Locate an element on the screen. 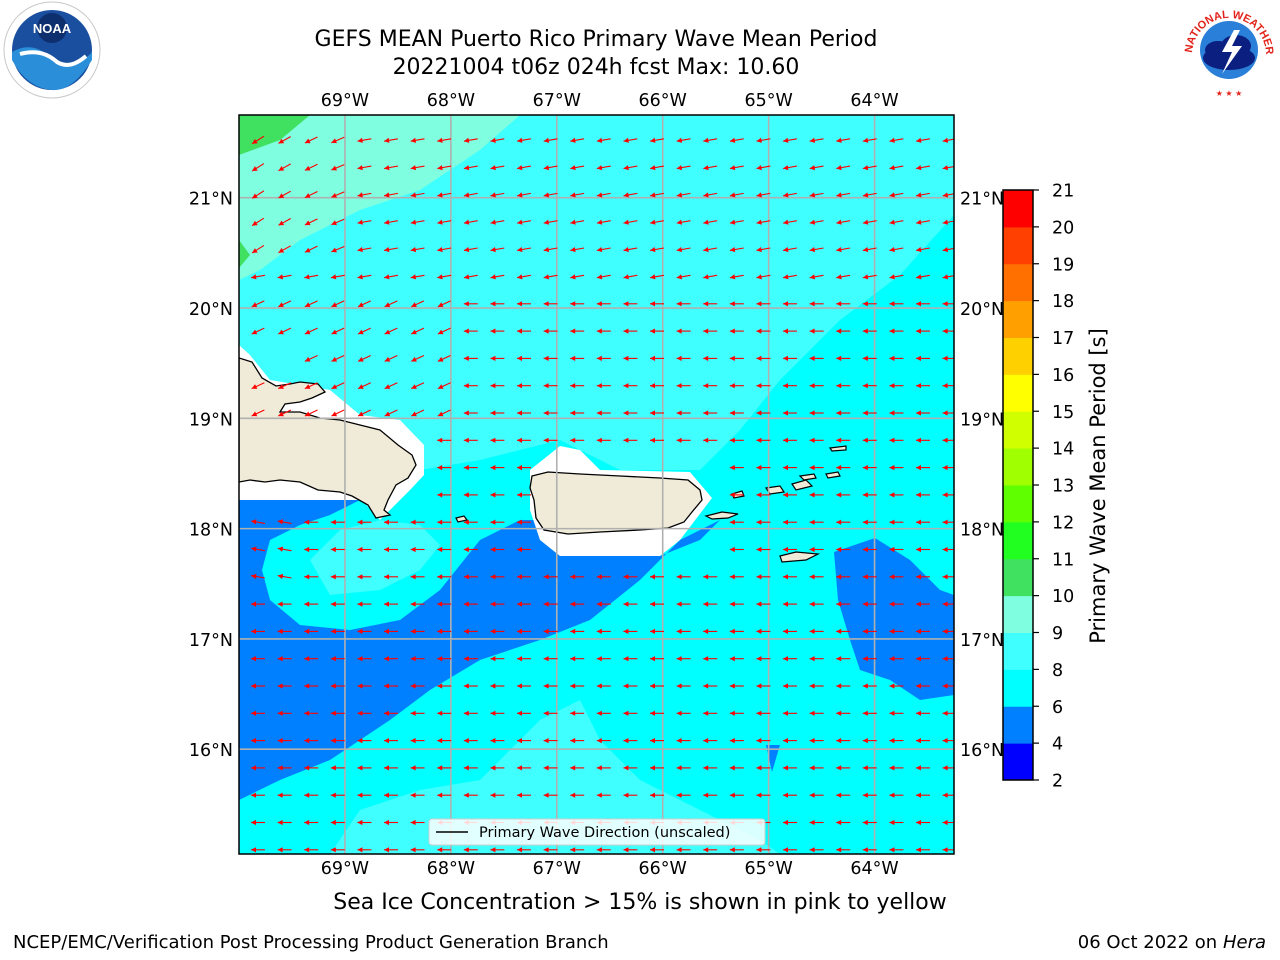  lon-tick-label: 67°W is located at coordinates (557, 101).